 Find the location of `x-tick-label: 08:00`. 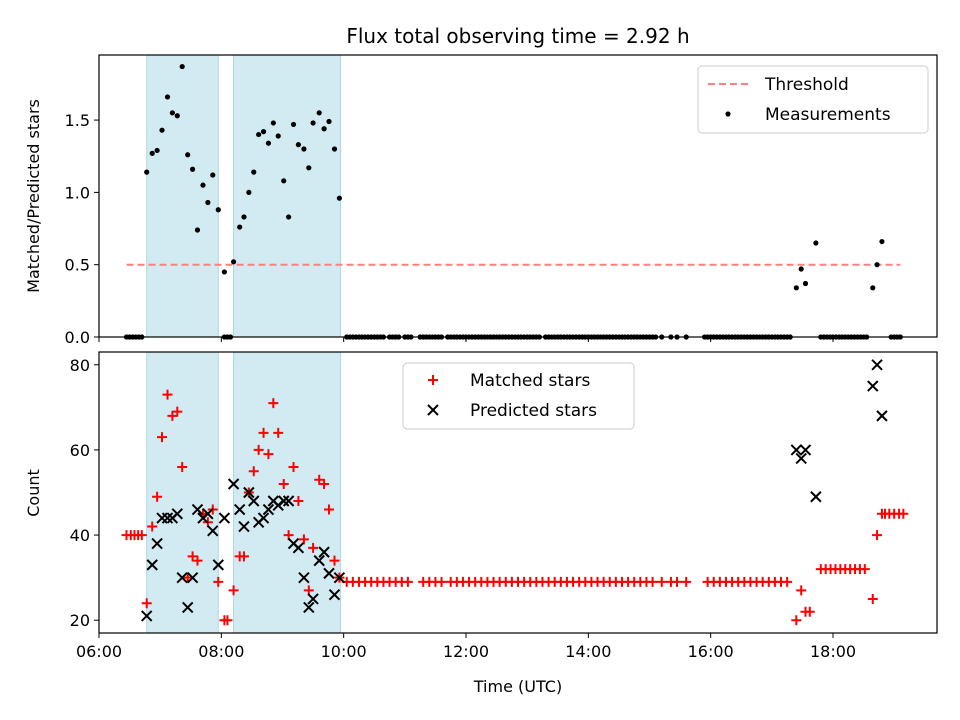

x-tick-label: 08:00 is located at coordinates (221, 651).